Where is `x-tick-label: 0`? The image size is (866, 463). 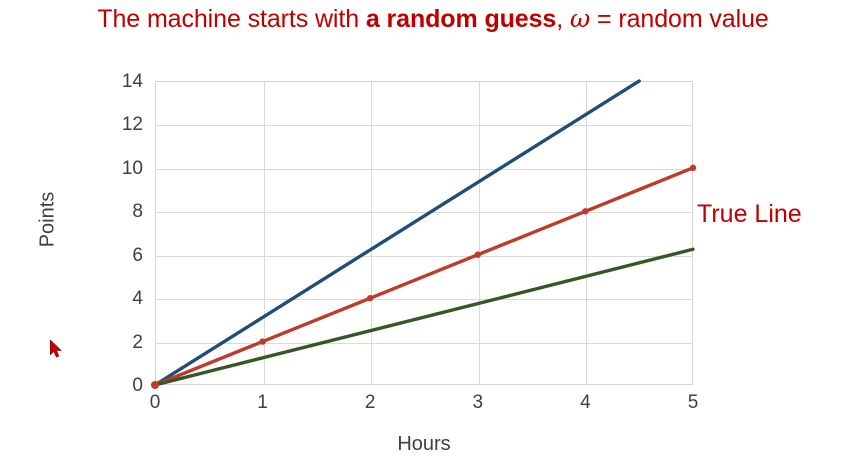
x-tick-label: 0 is located at coordinates (155, 402).